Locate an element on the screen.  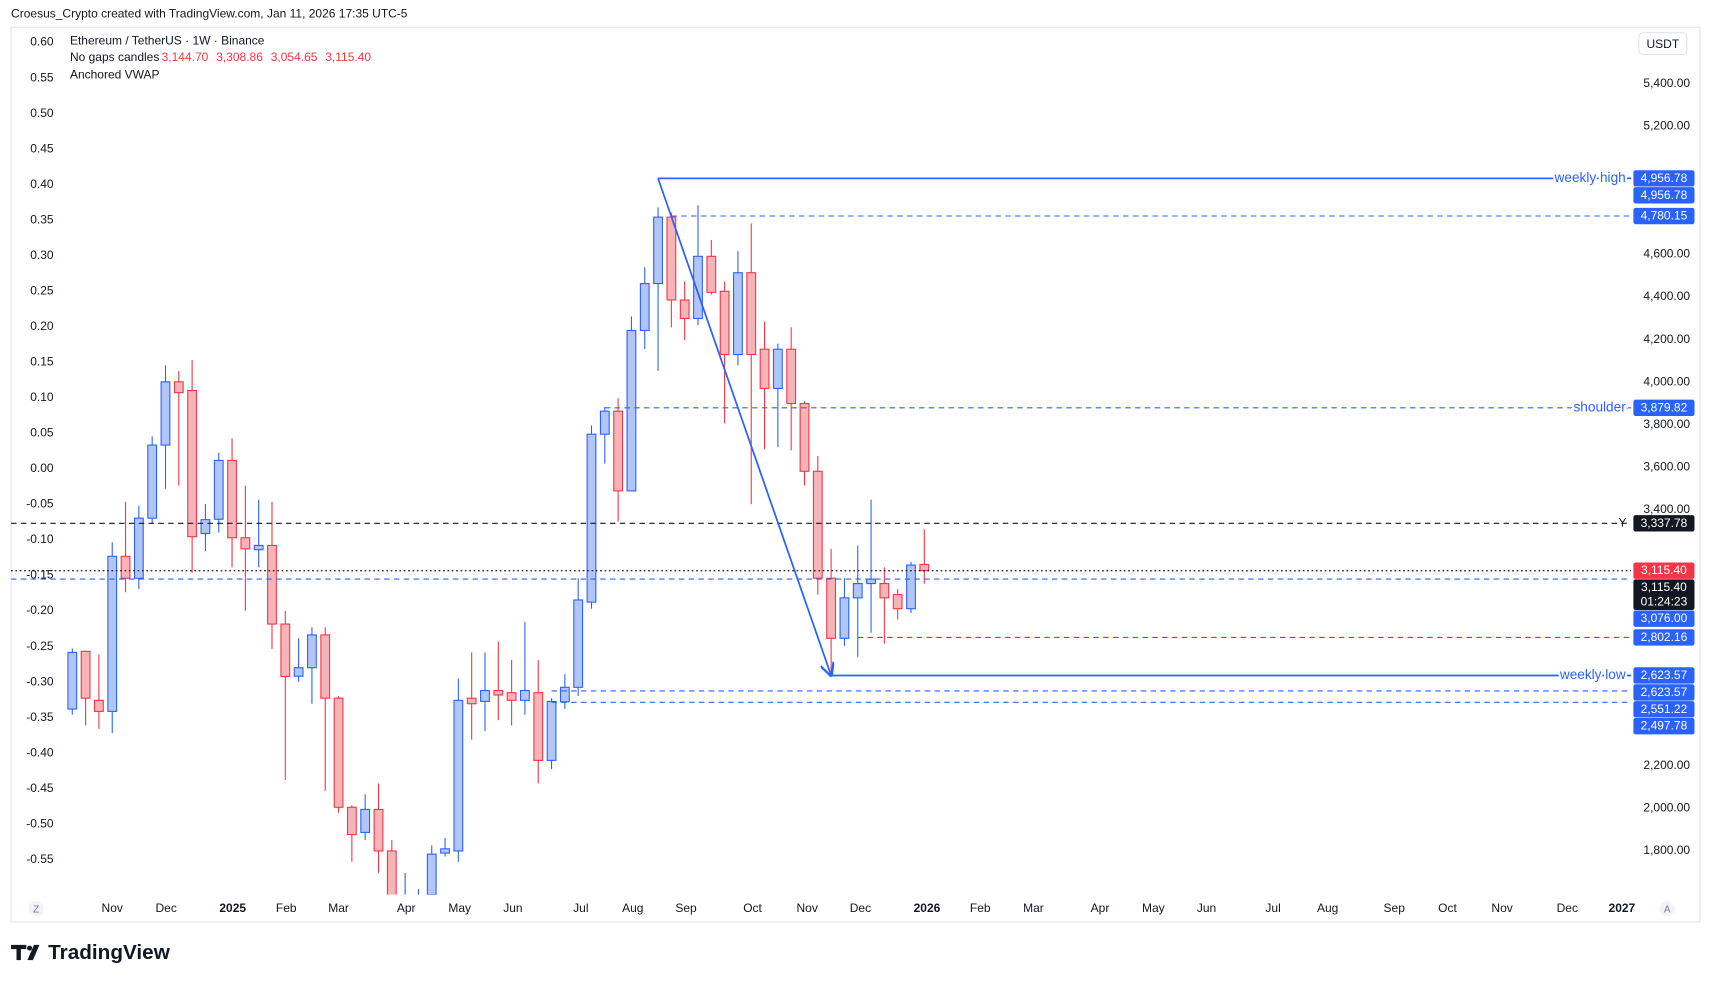
y2-tick-label: -0.05 is located at coordinates (40, 504).